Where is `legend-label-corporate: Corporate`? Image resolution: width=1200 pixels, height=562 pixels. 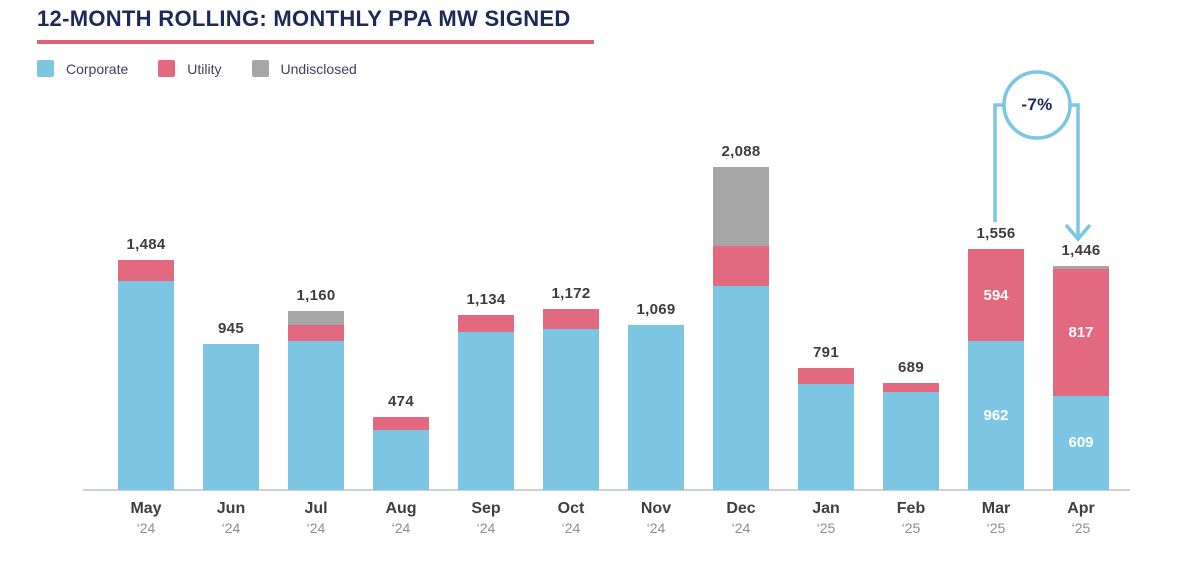 legend-label-corporate: Corporate is located at coordinates (97, 68).